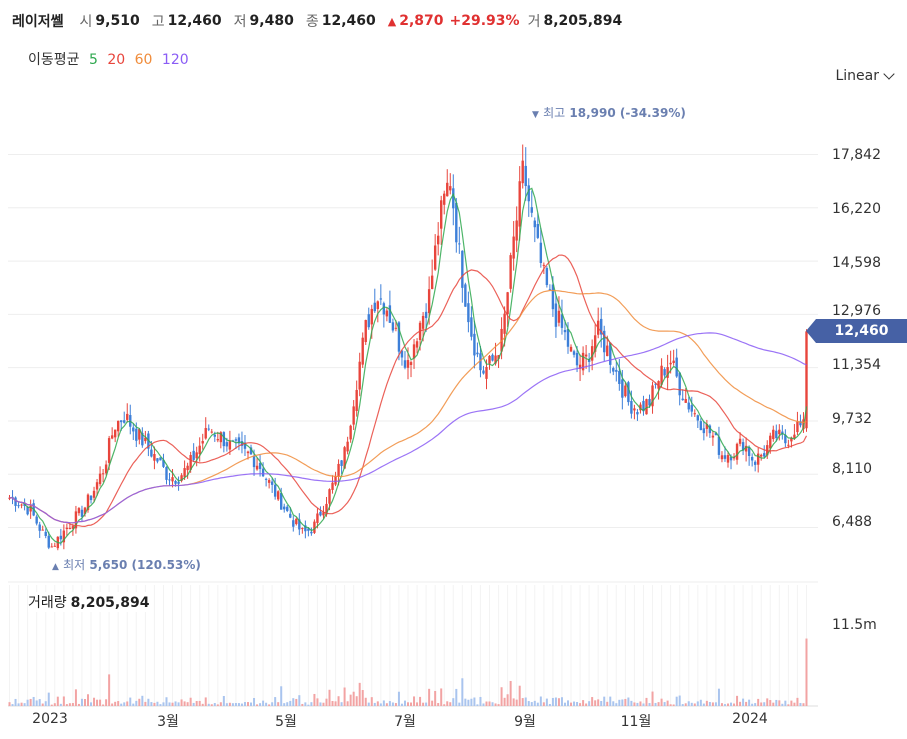 The image size is (907, 739). I want to click on ma-5: 5, so click(93, 60).